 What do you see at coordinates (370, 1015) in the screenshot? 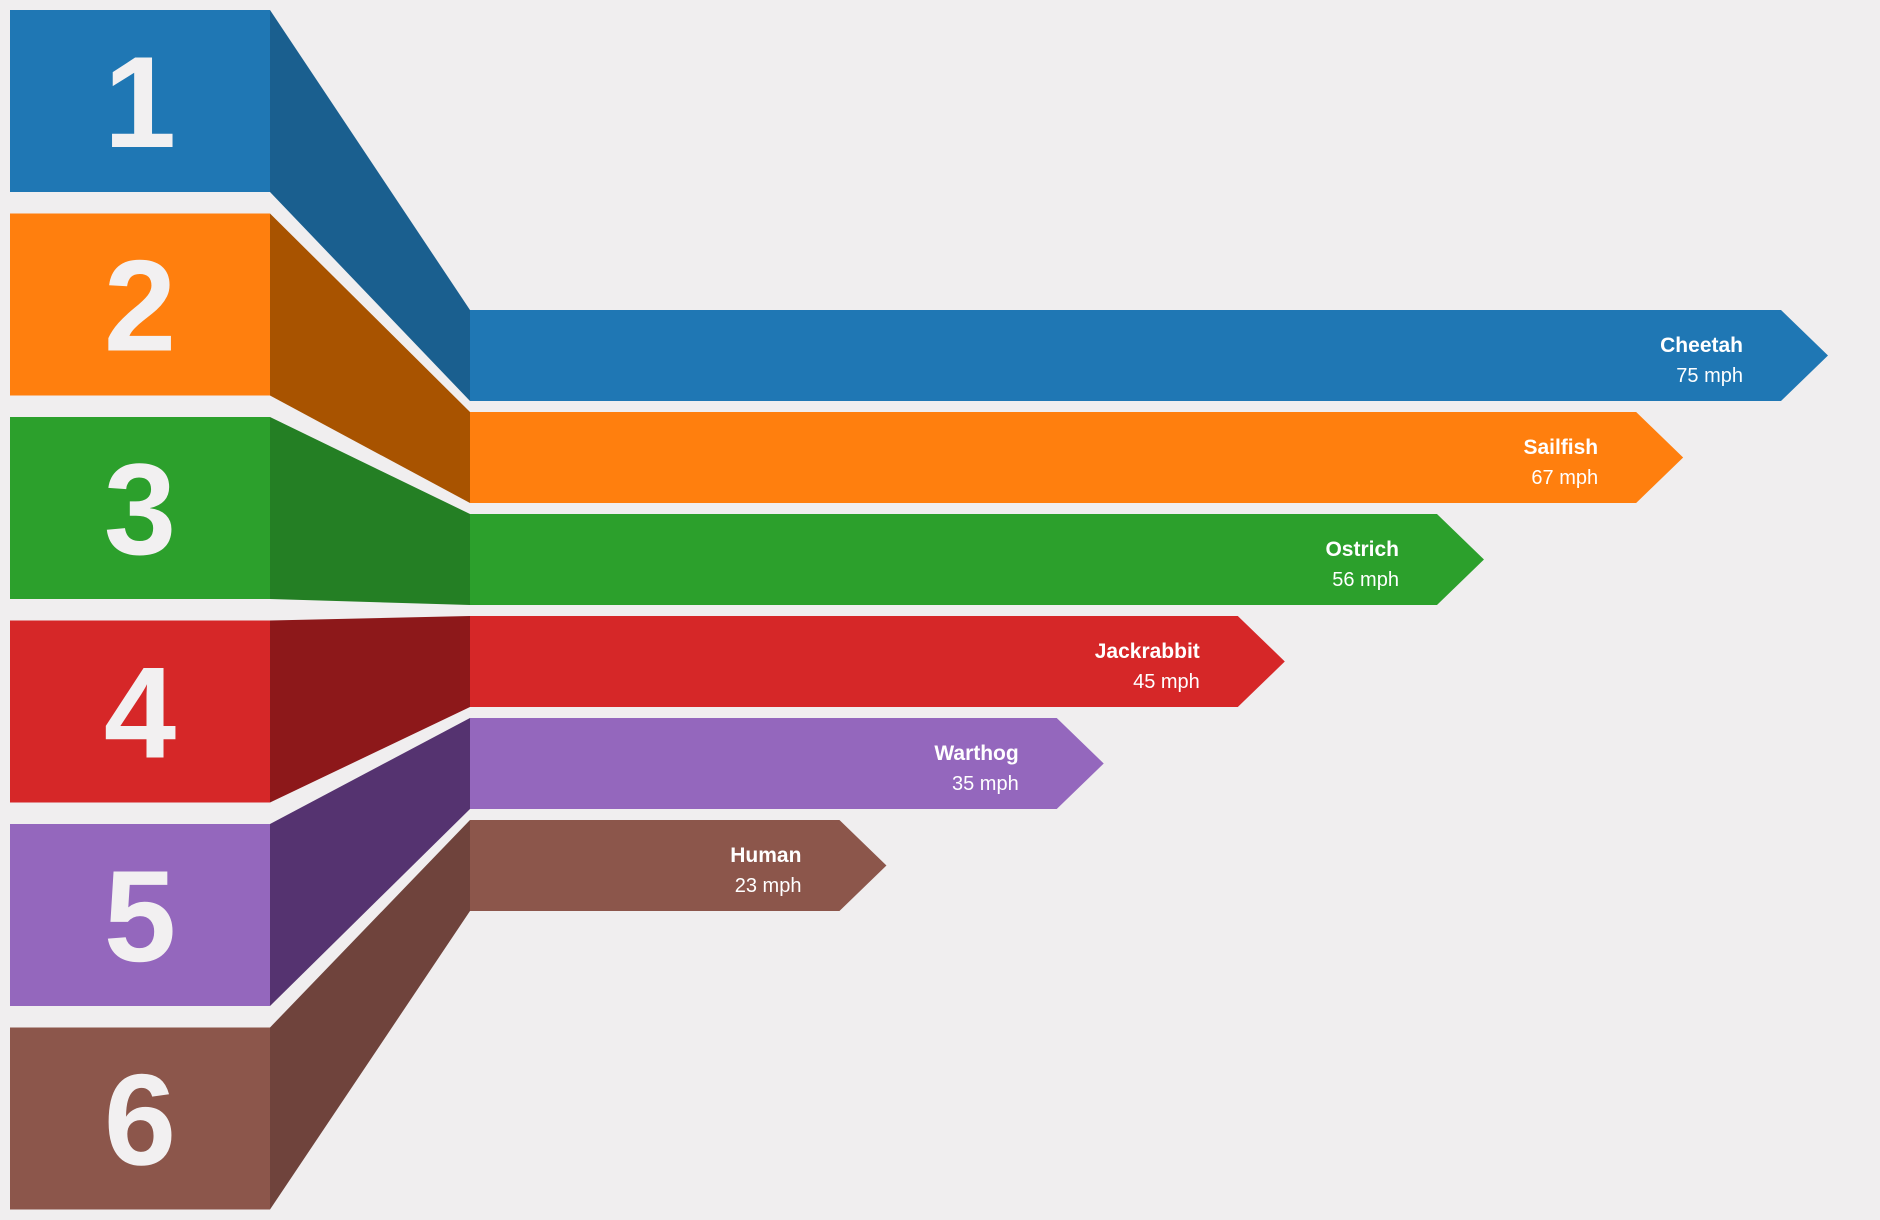
I see `connector-human` at bounding box center [370, 1015].